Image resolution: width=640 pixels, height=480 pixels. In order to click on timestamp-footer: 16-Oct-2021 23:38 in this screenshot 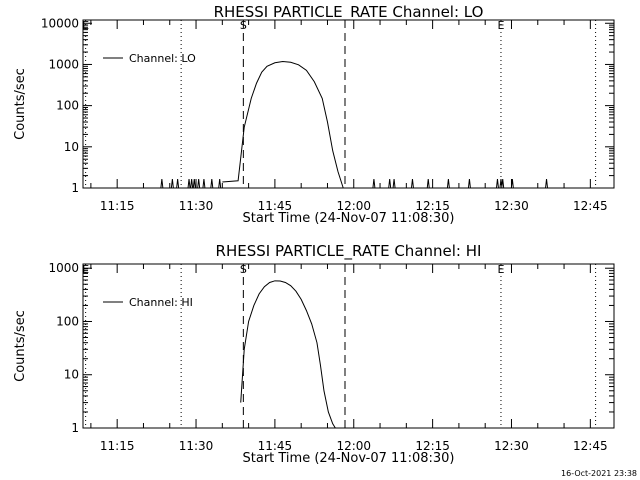, I will do `click(599, 473)`.